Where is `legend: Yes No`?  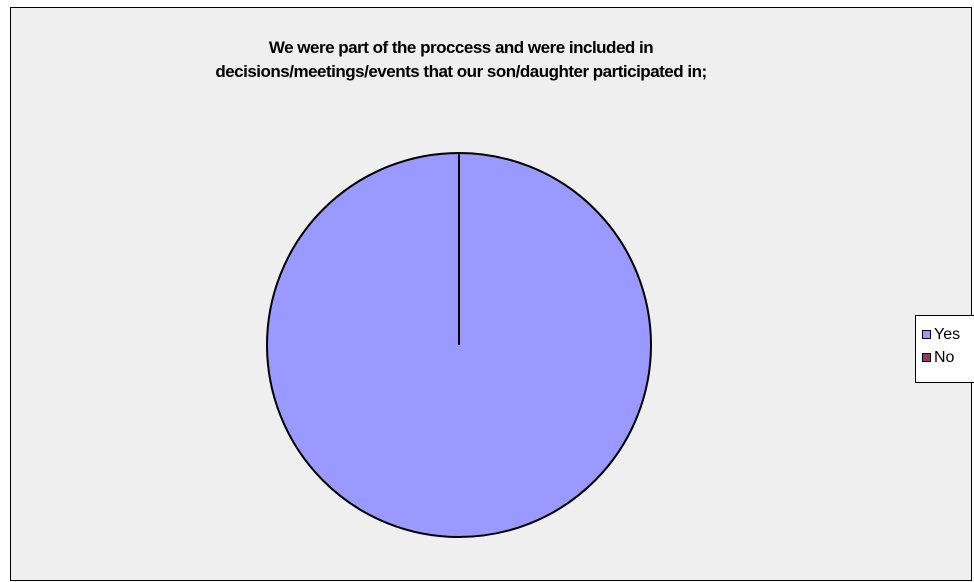 legend: Yes No is located at coordinates (944, 349).